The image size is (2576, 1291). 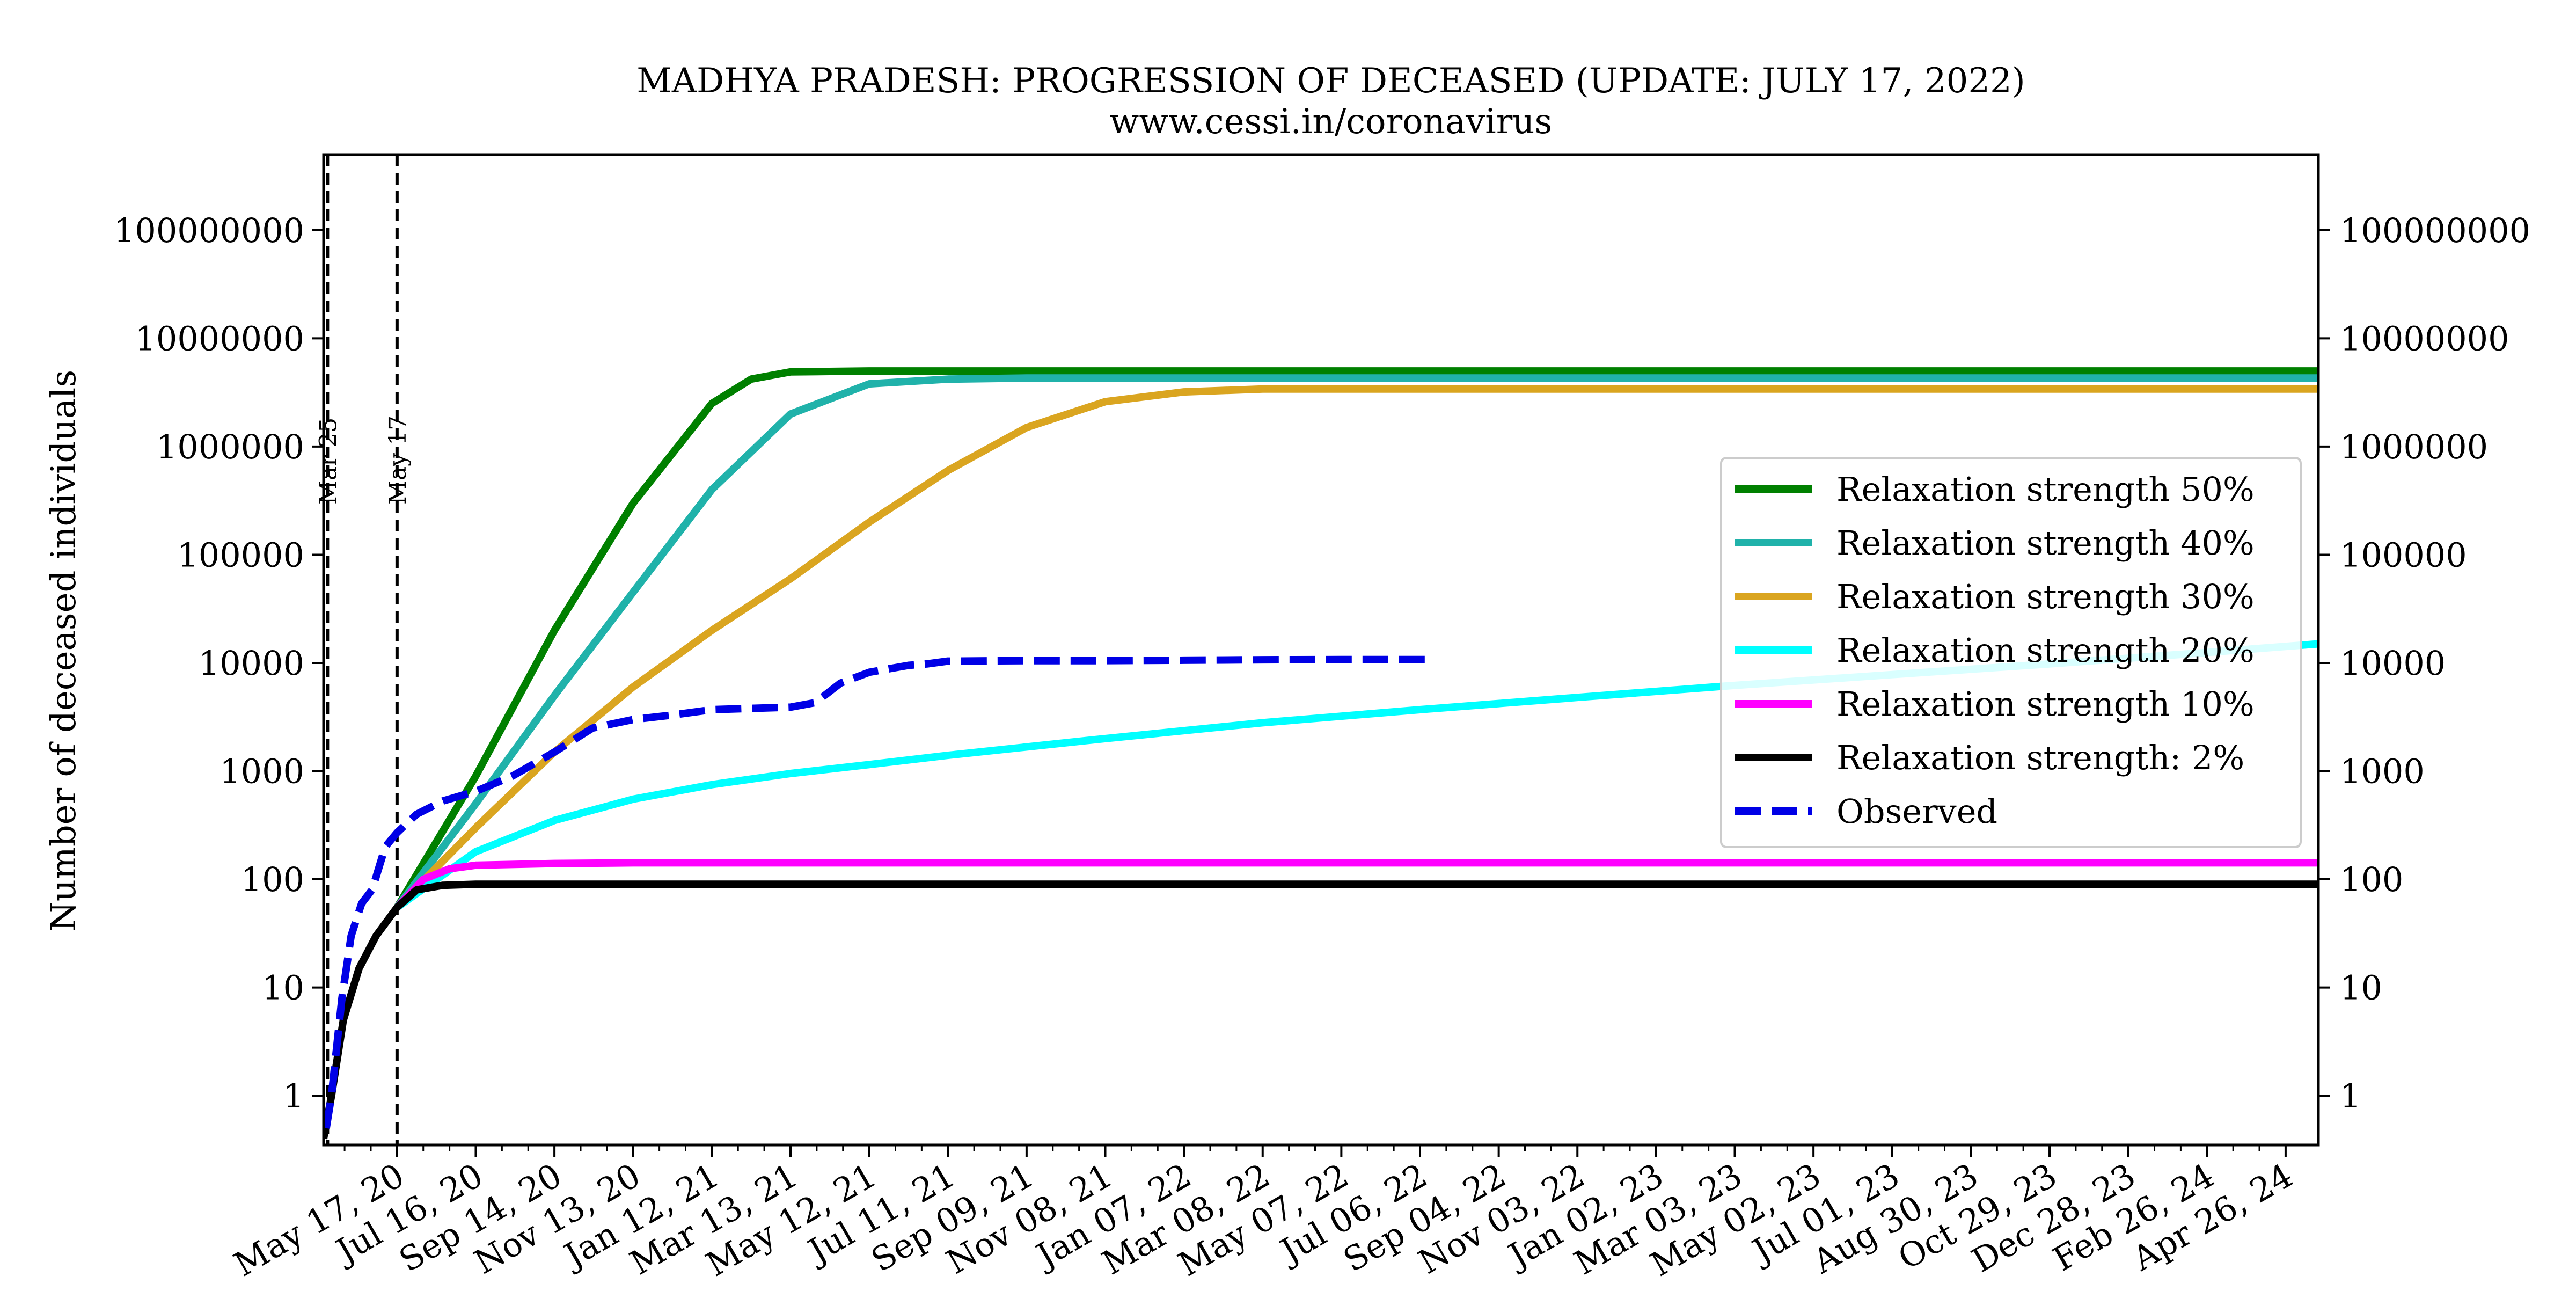 What do you see at coordinates (2045, 489) in the screenshot?
I see `legend-label-0: Relaxation strength 50%` at bounding box center [2045, 489].